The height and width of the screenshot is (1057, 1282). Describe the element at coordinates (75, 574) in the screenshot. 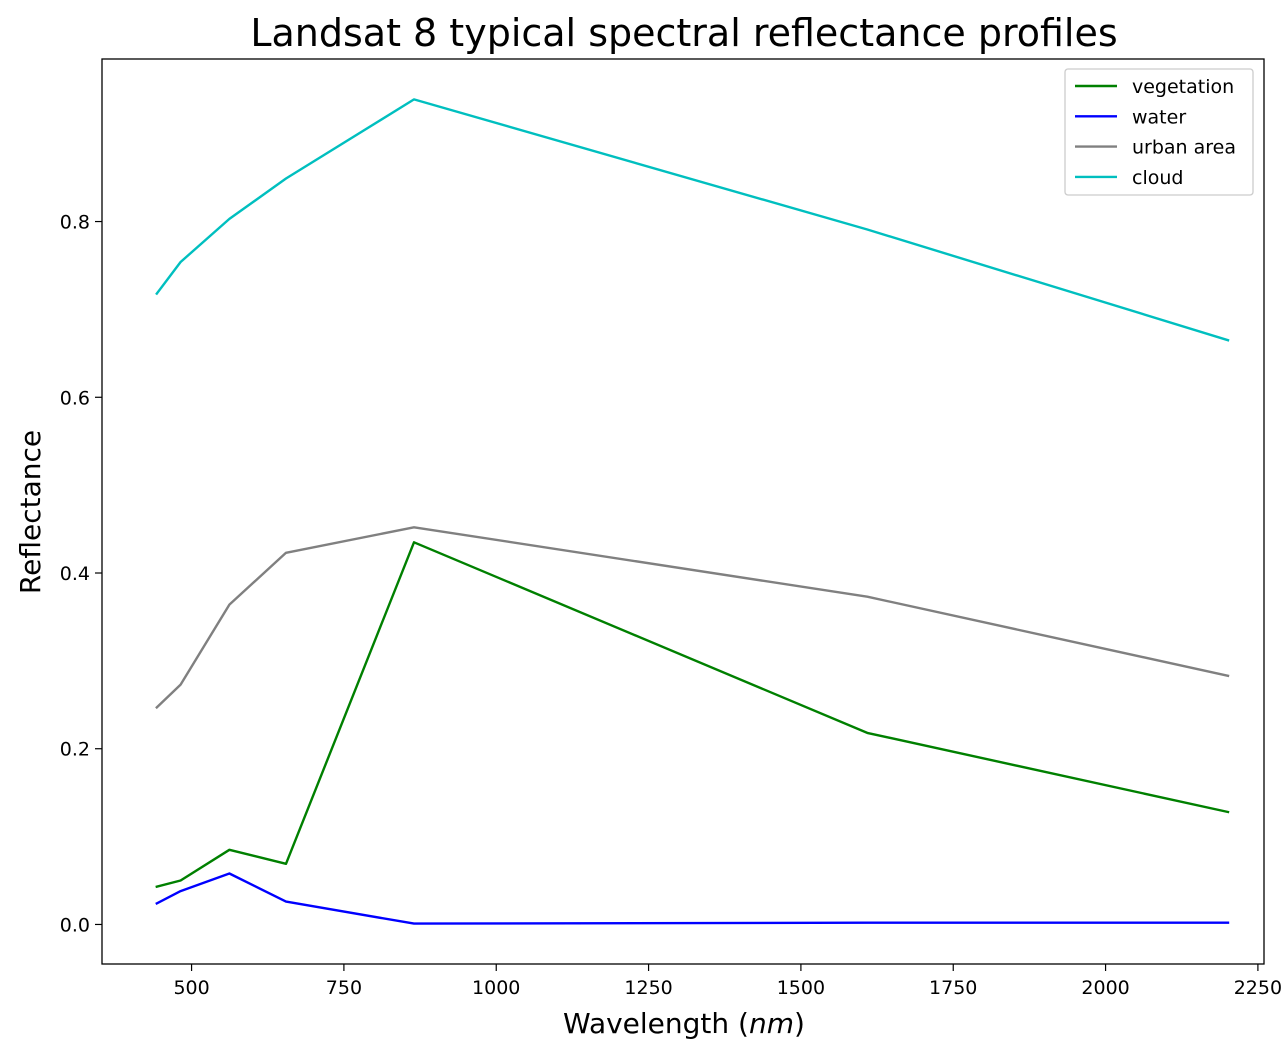

I see `y-tick-label: 0.4` at that location.